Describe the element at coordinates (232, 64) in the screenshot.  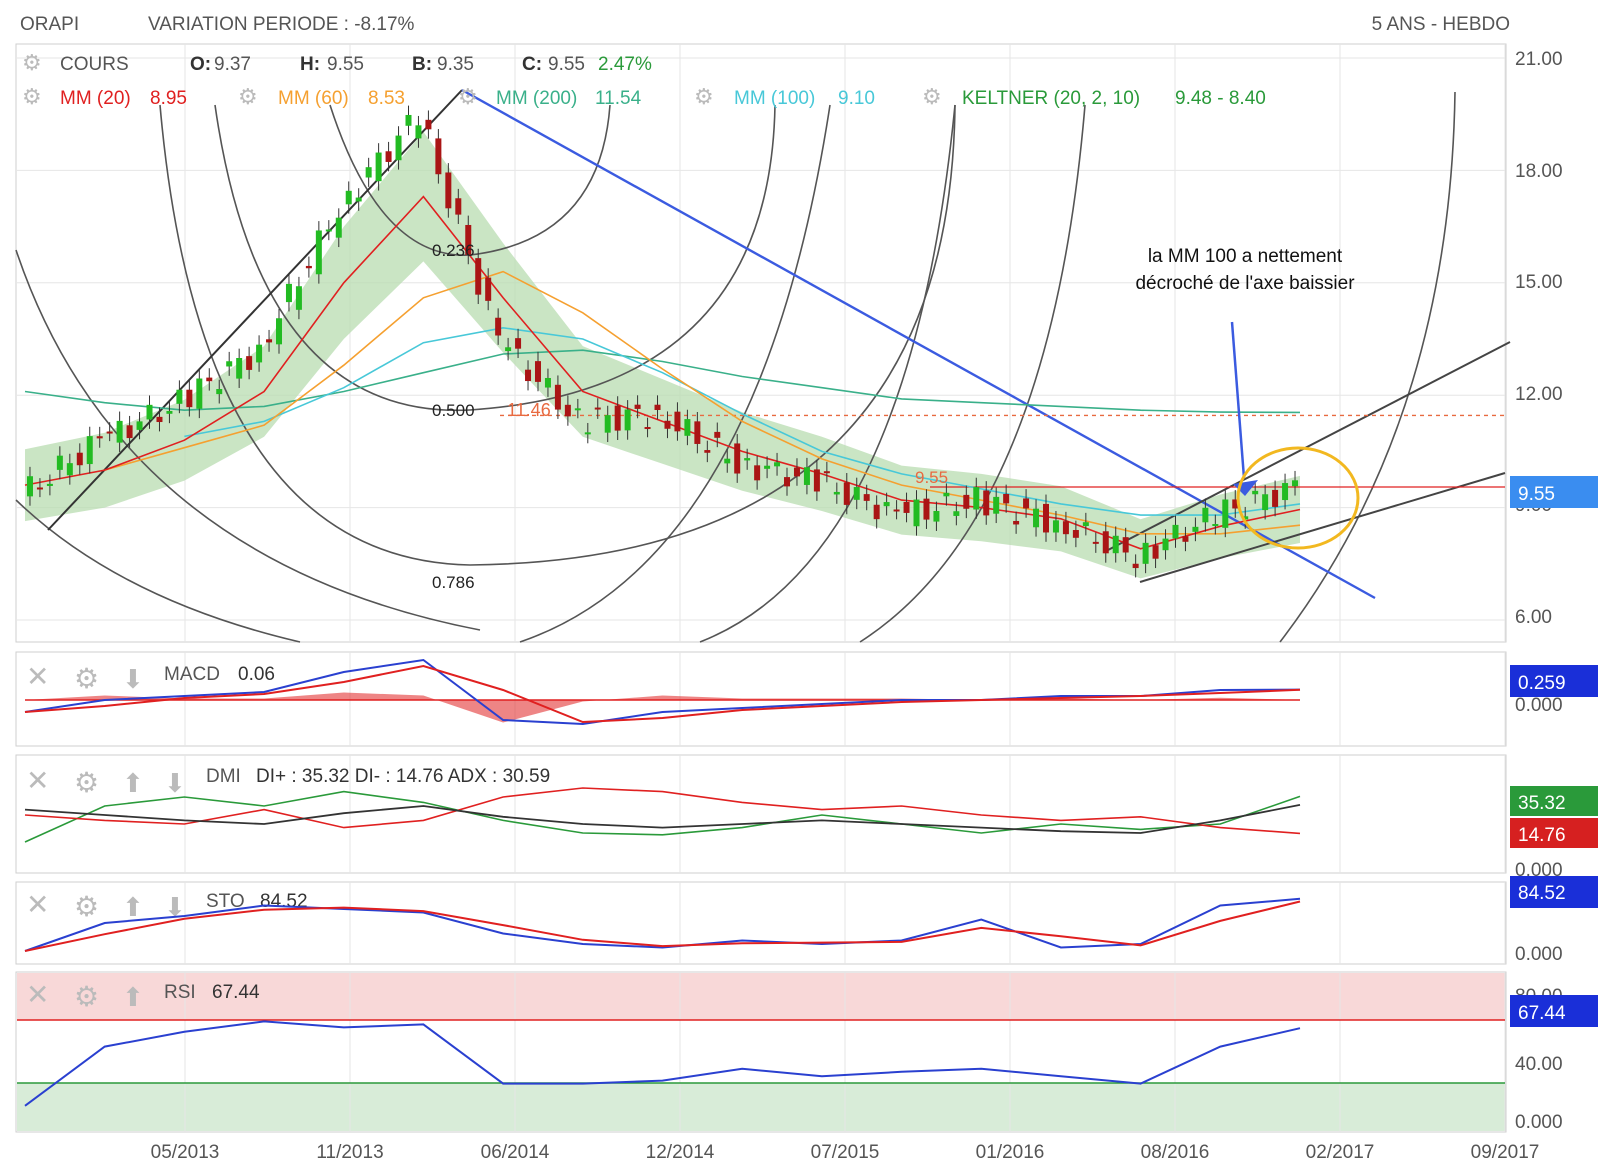
I see `legend-o-value: 9.37` at that location.